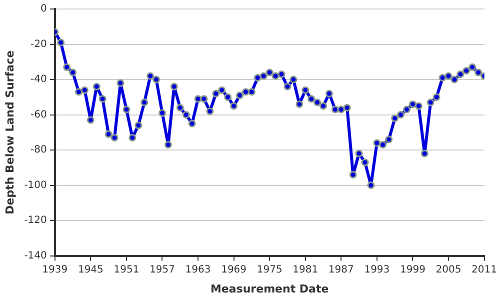  Describe the element at coordinates (35, 185) in the screenshot. I see `y-tick-label: -100` at that location.